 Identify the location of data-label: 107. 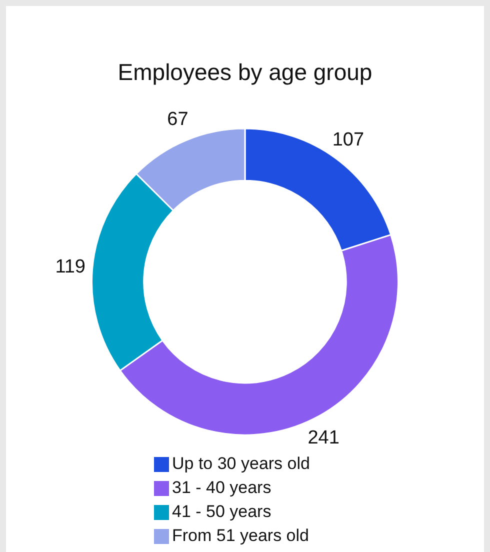
(348, 139).